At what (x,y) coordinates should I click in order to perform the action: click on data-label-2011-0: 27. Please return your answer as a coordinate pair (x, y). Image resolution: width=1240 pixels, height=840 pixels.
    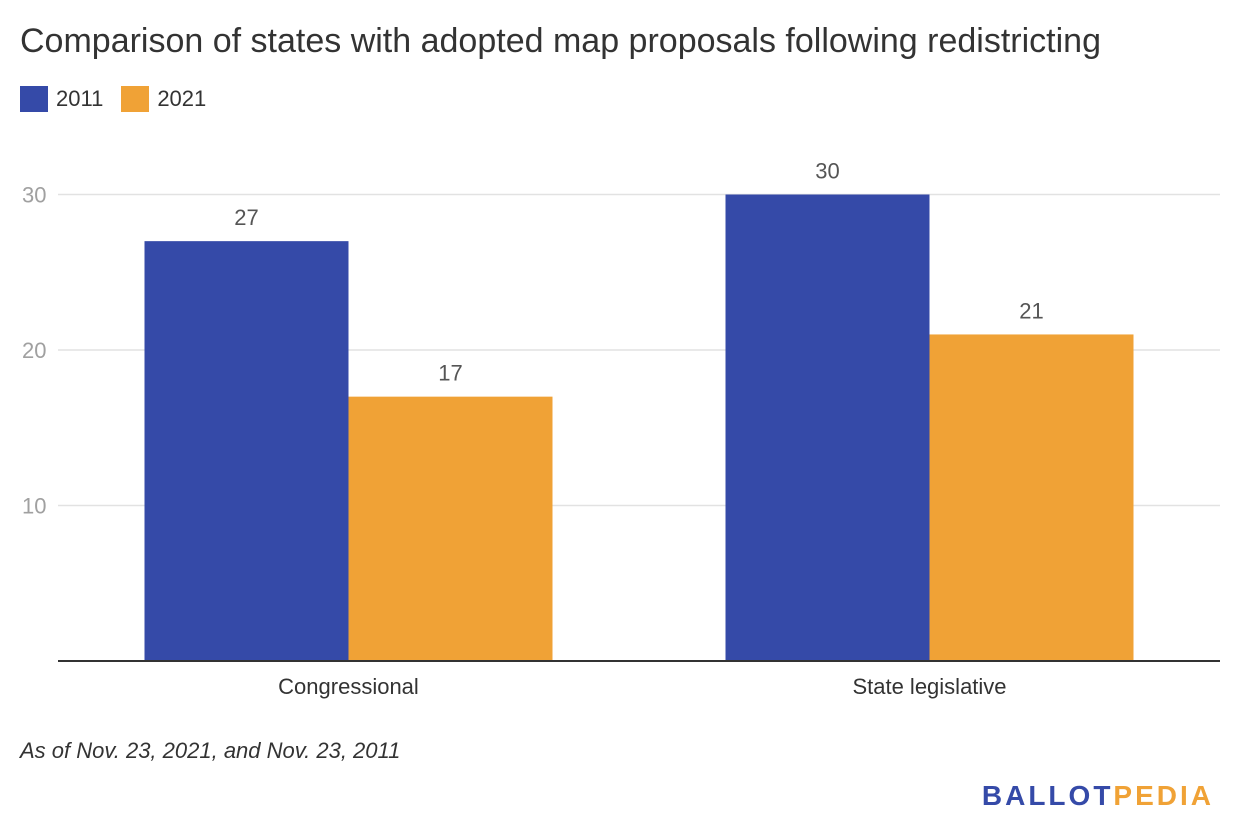
    Looking at the image, I should click on (246, 217).